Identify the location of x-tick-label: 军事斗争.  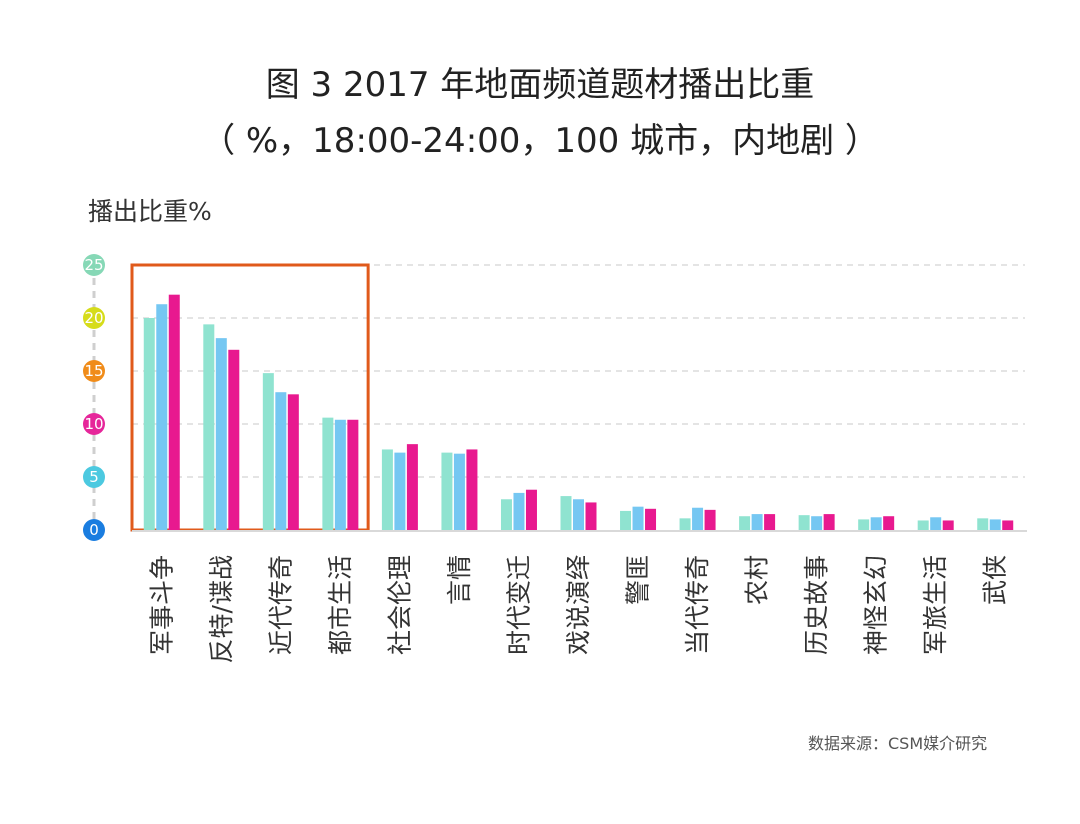
(161, 605).